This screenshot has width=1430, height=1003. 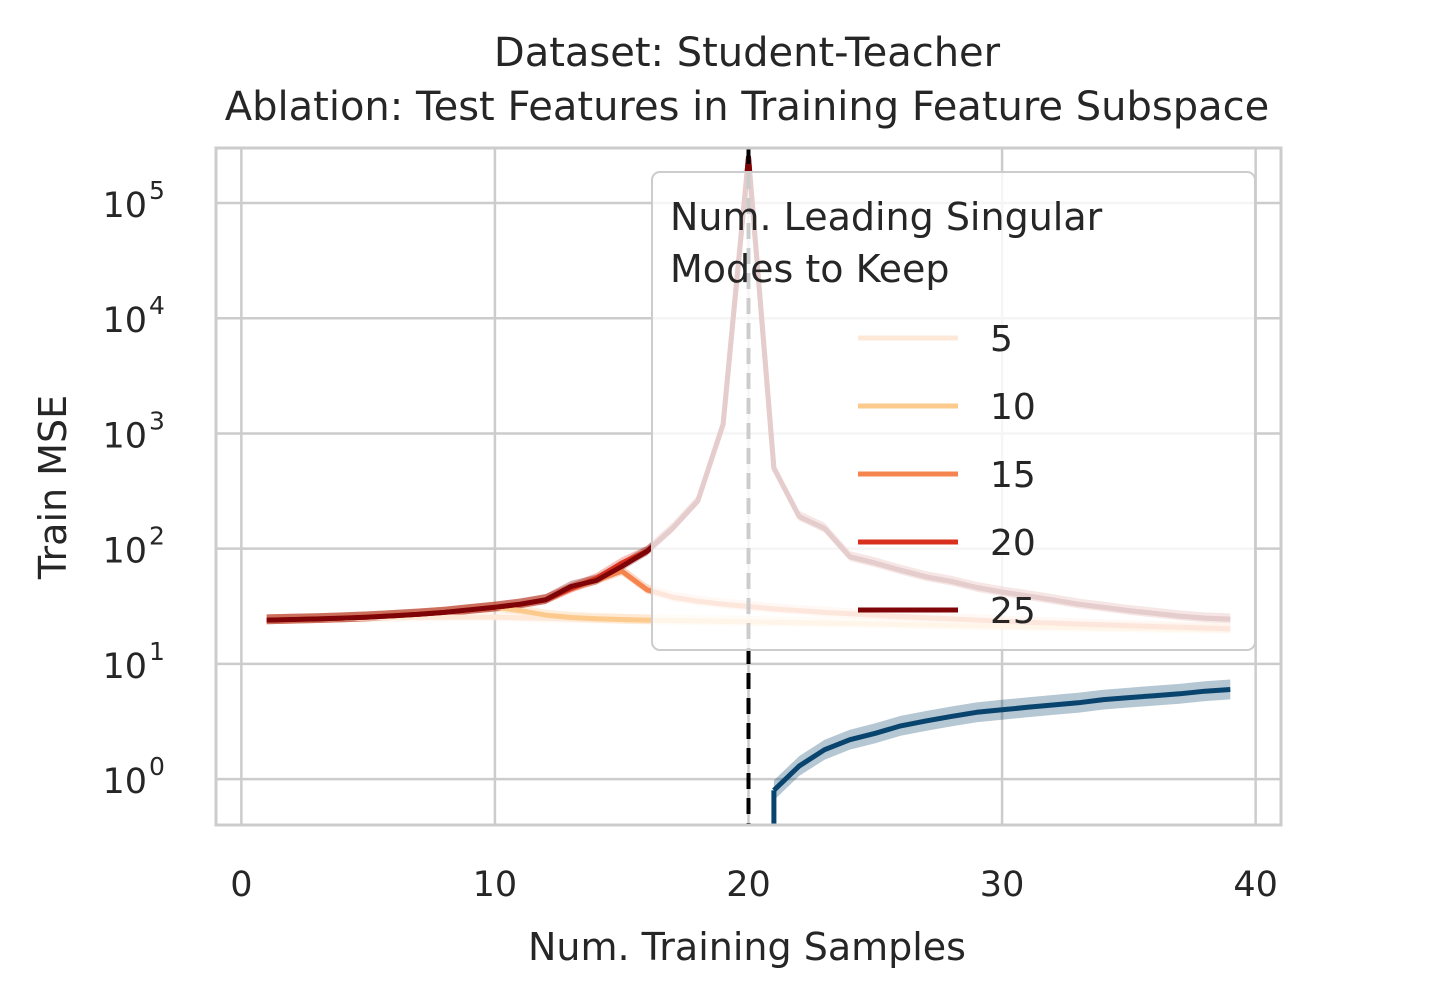 I want to click on legend-label: 15, so click(x=1013, y=475).